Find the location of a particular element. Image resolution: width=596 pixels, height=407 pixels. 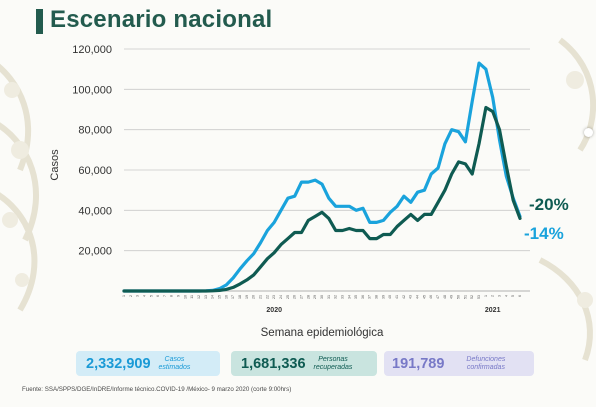

summary-value: 1,681,336 is located at coordinates (273, 363).